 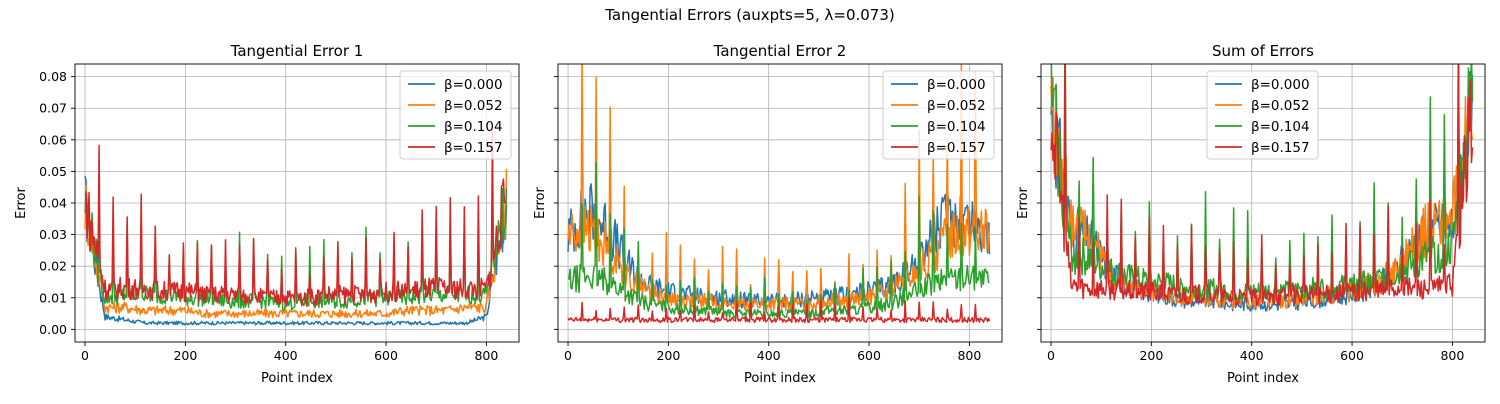 I want to click on series-group, so click(x=296, y=228).